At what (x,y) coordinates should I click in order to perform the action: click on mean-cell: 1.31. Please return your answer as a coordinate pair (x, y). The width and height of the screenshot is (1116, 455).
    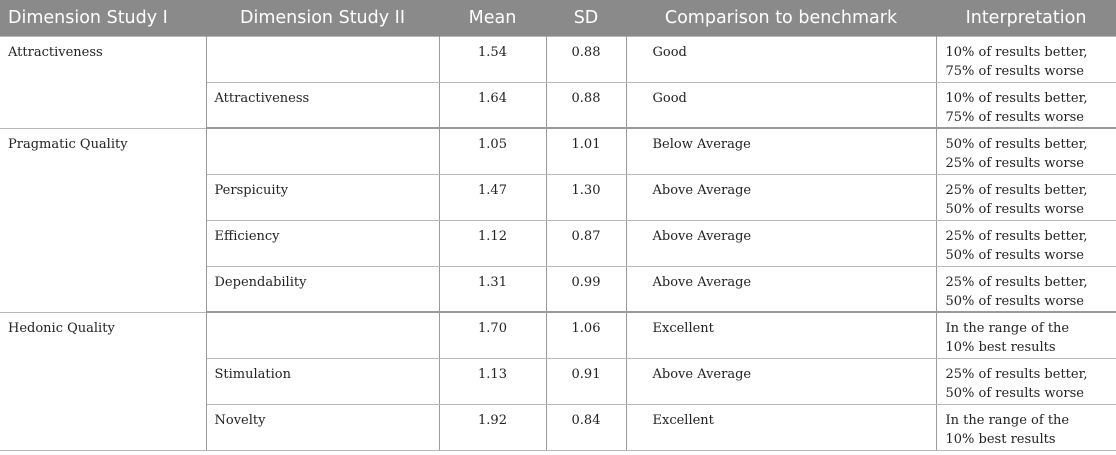
    Looking at the image, I should click on (492, 289).